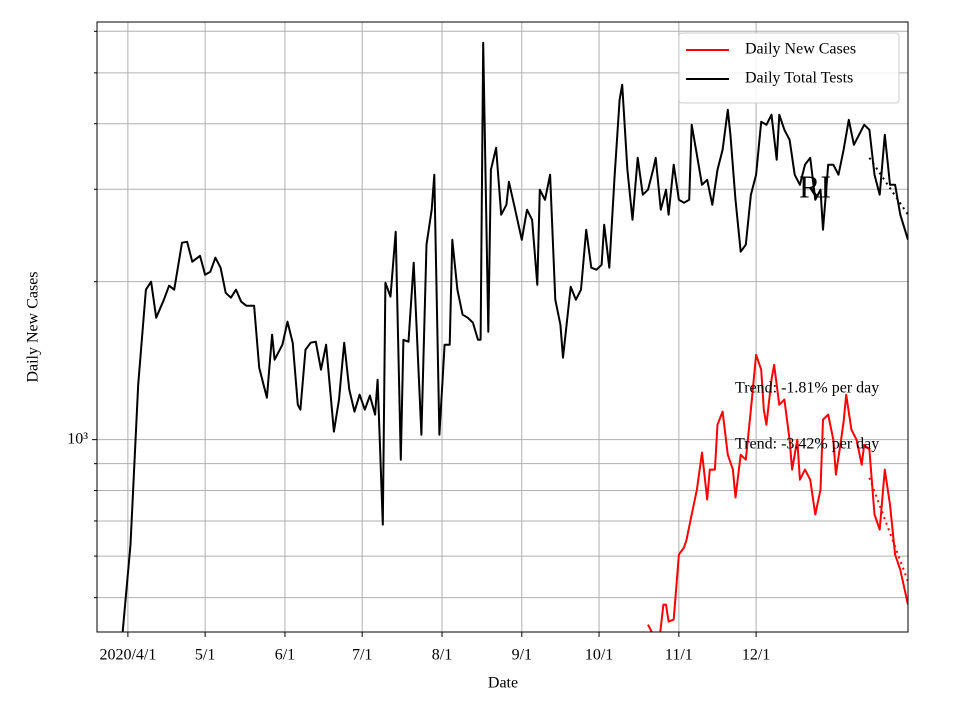  I want to click on y-tick-label: 10³, so click(77, 438).